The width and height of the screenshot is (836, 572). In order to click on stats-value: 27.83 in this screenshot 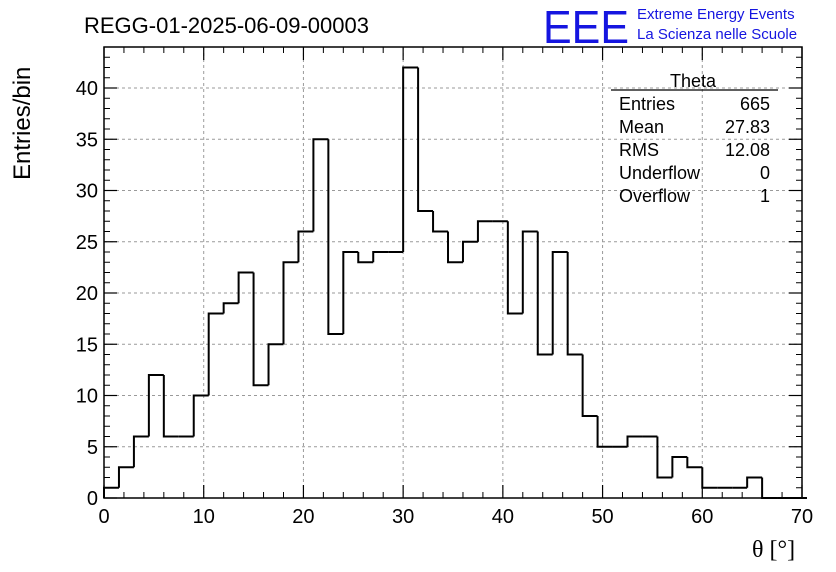, I will do `click(747, 127)`.